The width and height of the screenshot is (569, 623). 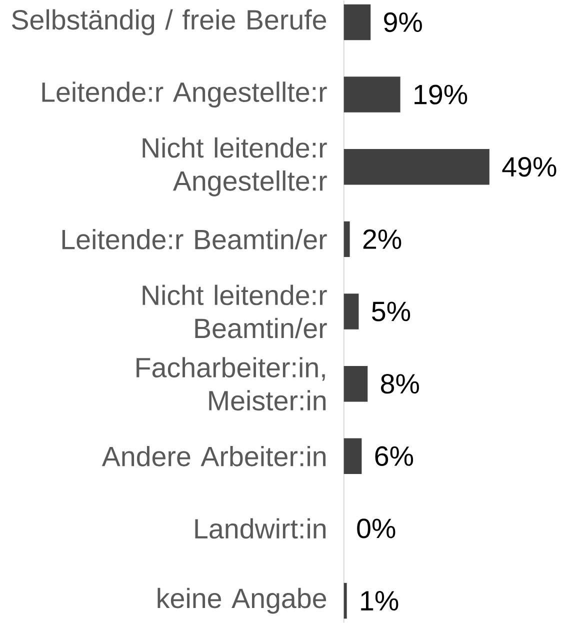 I want to click on y-tick-label: Selbständig / freie Berufe, so click(x=169, y=22).